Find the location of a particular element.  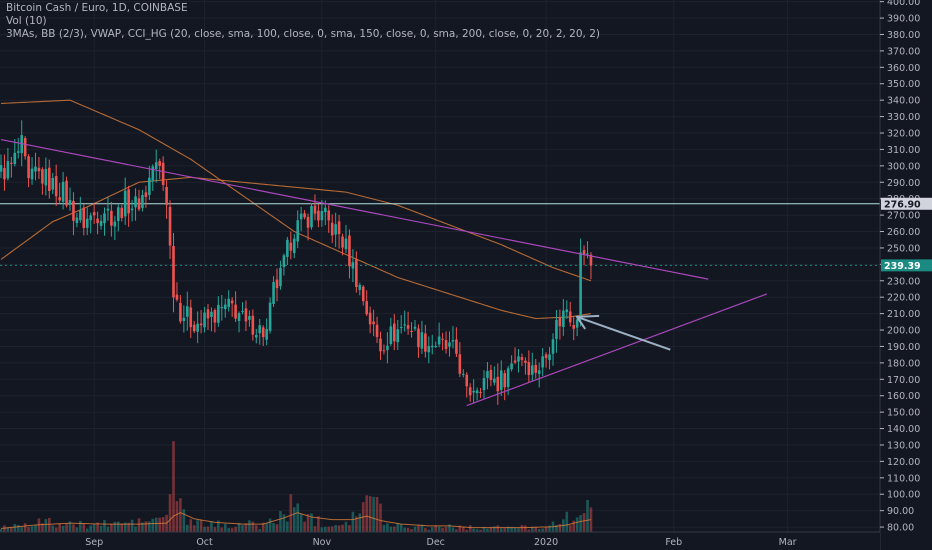

y-tick-label: 170.00 is located at coordinates (903, 380).